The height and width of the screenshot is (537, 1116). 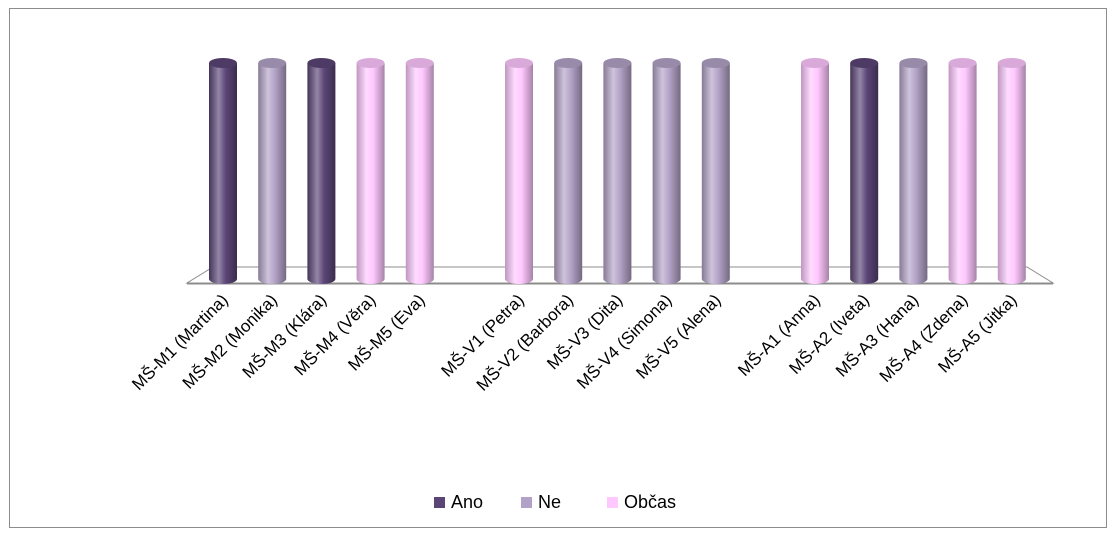 What do you see at coordinates (678, 336) in the screenshot?
I see `x-tick-label: MŠ-V5 (Alena)` at bounding box center [678, 336].